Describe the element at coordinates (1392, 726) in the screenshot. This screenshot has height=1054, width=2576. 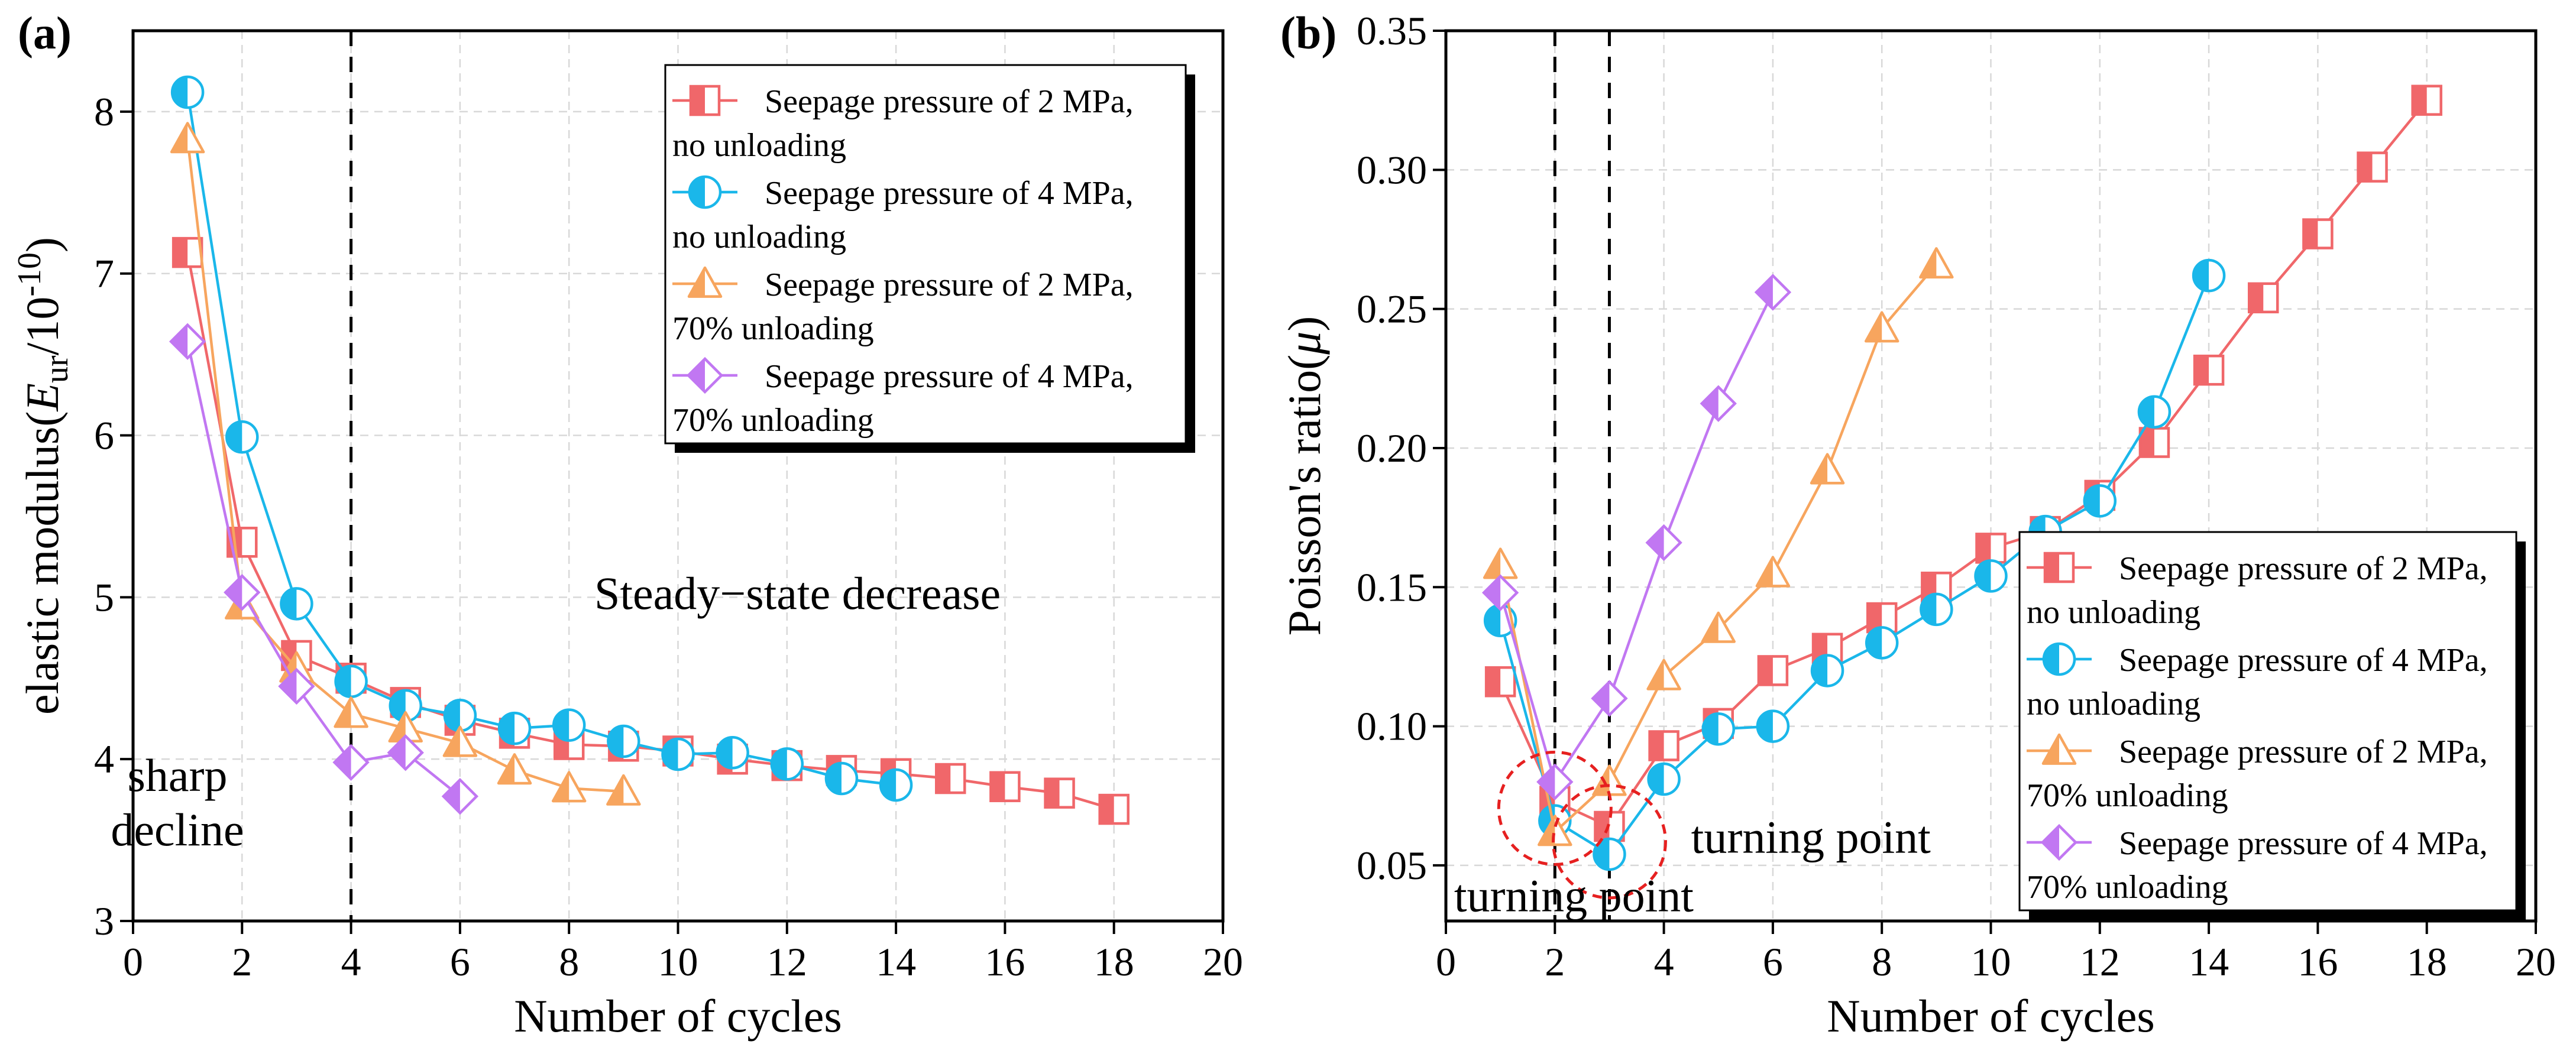
I see `y-tick-label: 0.10` at that location.